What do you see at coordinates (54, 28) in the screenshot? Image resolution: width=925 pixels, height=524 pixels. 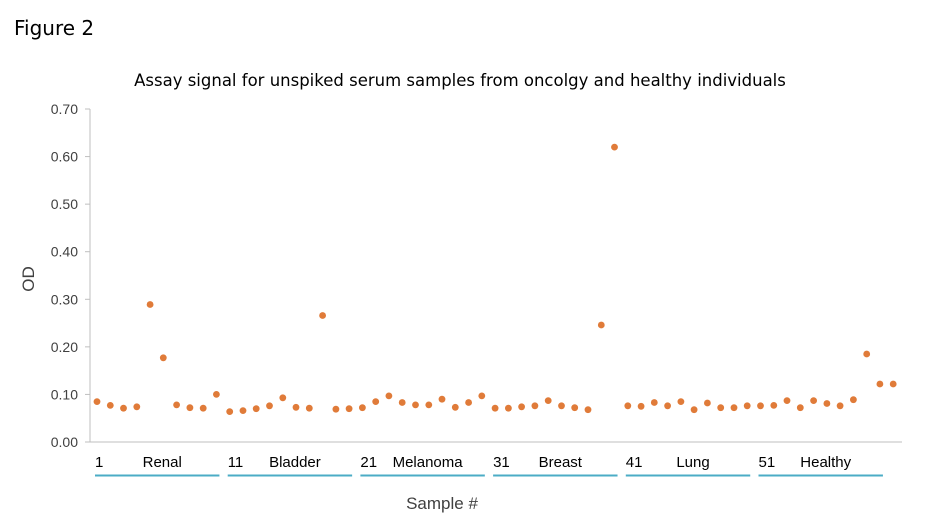 I see `figure-label: Figure 2` at bounding box center [54, 28].